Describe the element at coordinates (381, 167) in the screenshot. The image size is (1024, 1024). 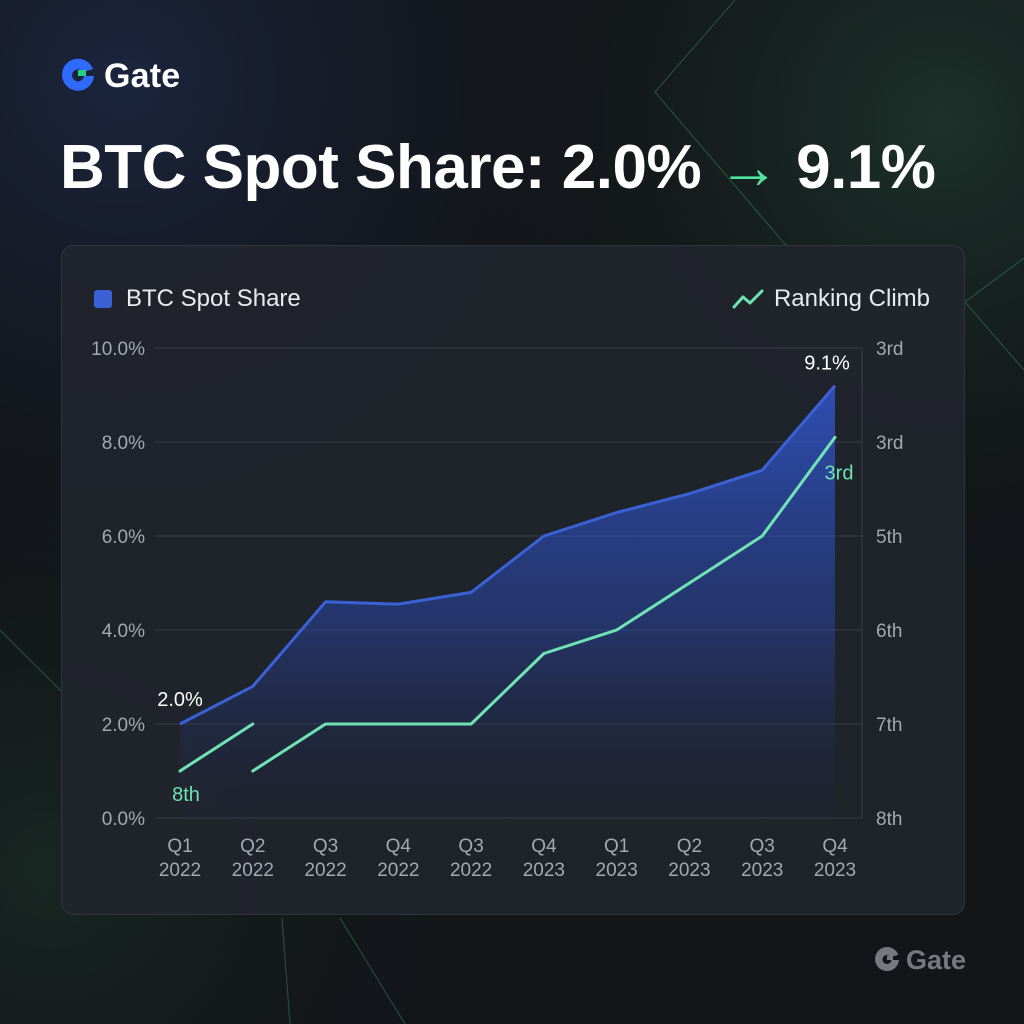
I see `headline-prefix: BTC Spot Share: 2.0%` at that location.